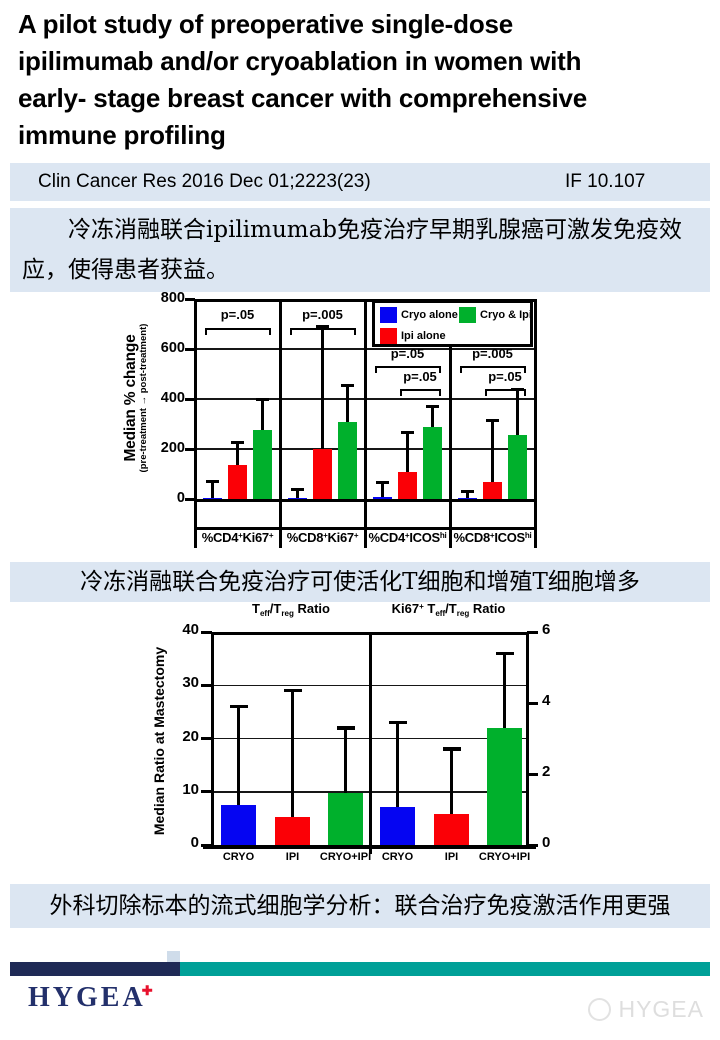 The height and width of the screenshot is (1040, 720). What do you see at coordinates (92, 998) in the screenshot?
I see `hygea-logo: HYGEA✚` at bounding box center [92, 998].